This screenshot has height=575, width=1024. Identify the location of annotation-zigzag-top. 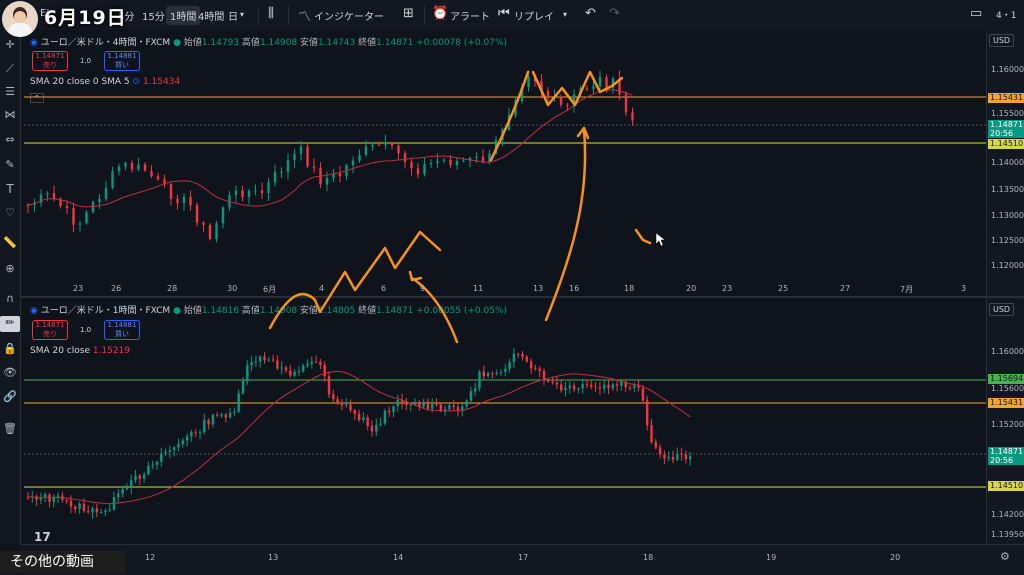
(577, 88).